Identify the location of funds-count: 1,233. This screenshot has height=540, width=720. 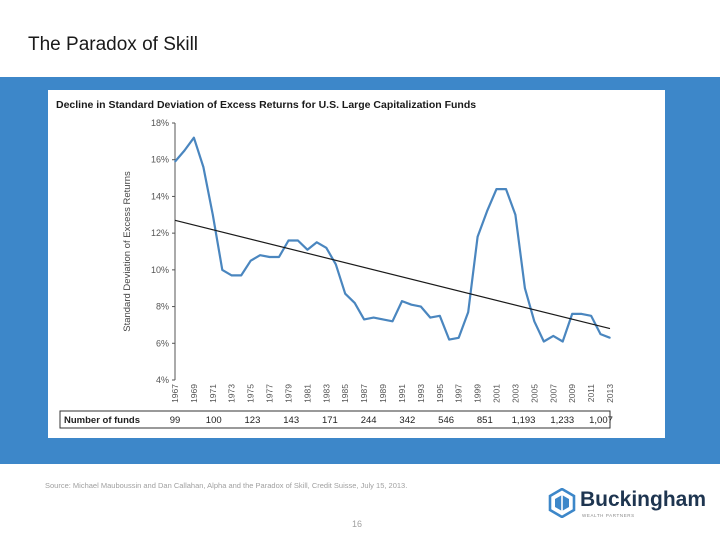
(562, 420).